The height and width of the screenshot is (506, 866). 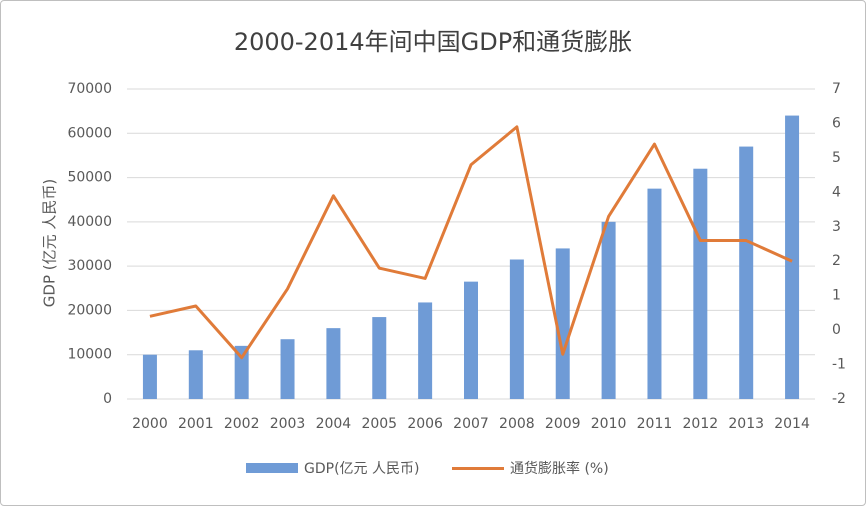 What do you see at coordinates (836, 192) in the screenshot?
I see `y2-tick-label: 4` at bounding box center [836, 192].